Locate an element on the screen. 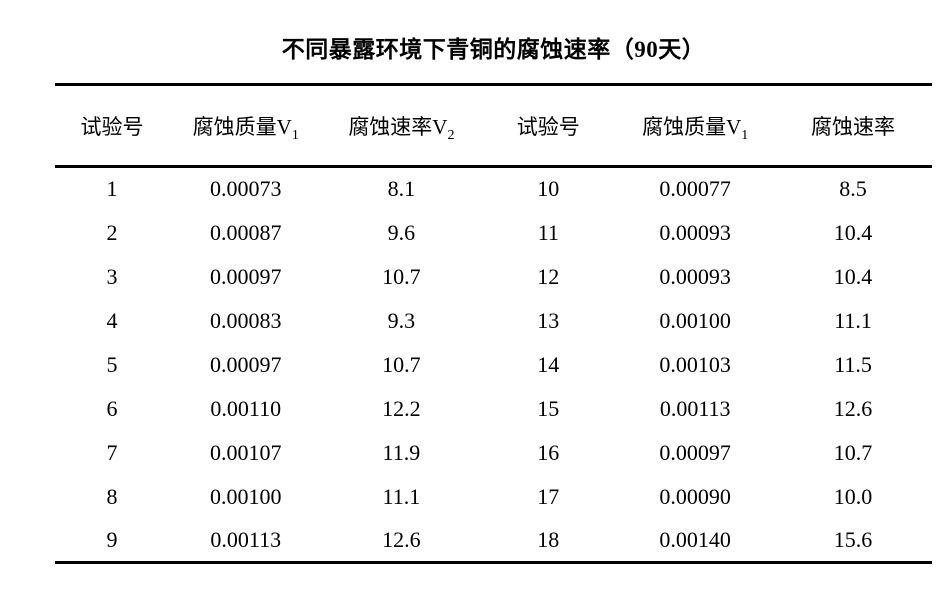 The image size is (949, 591). column-header-label: 腐蚀速率V is located at coordinates (398, 126).